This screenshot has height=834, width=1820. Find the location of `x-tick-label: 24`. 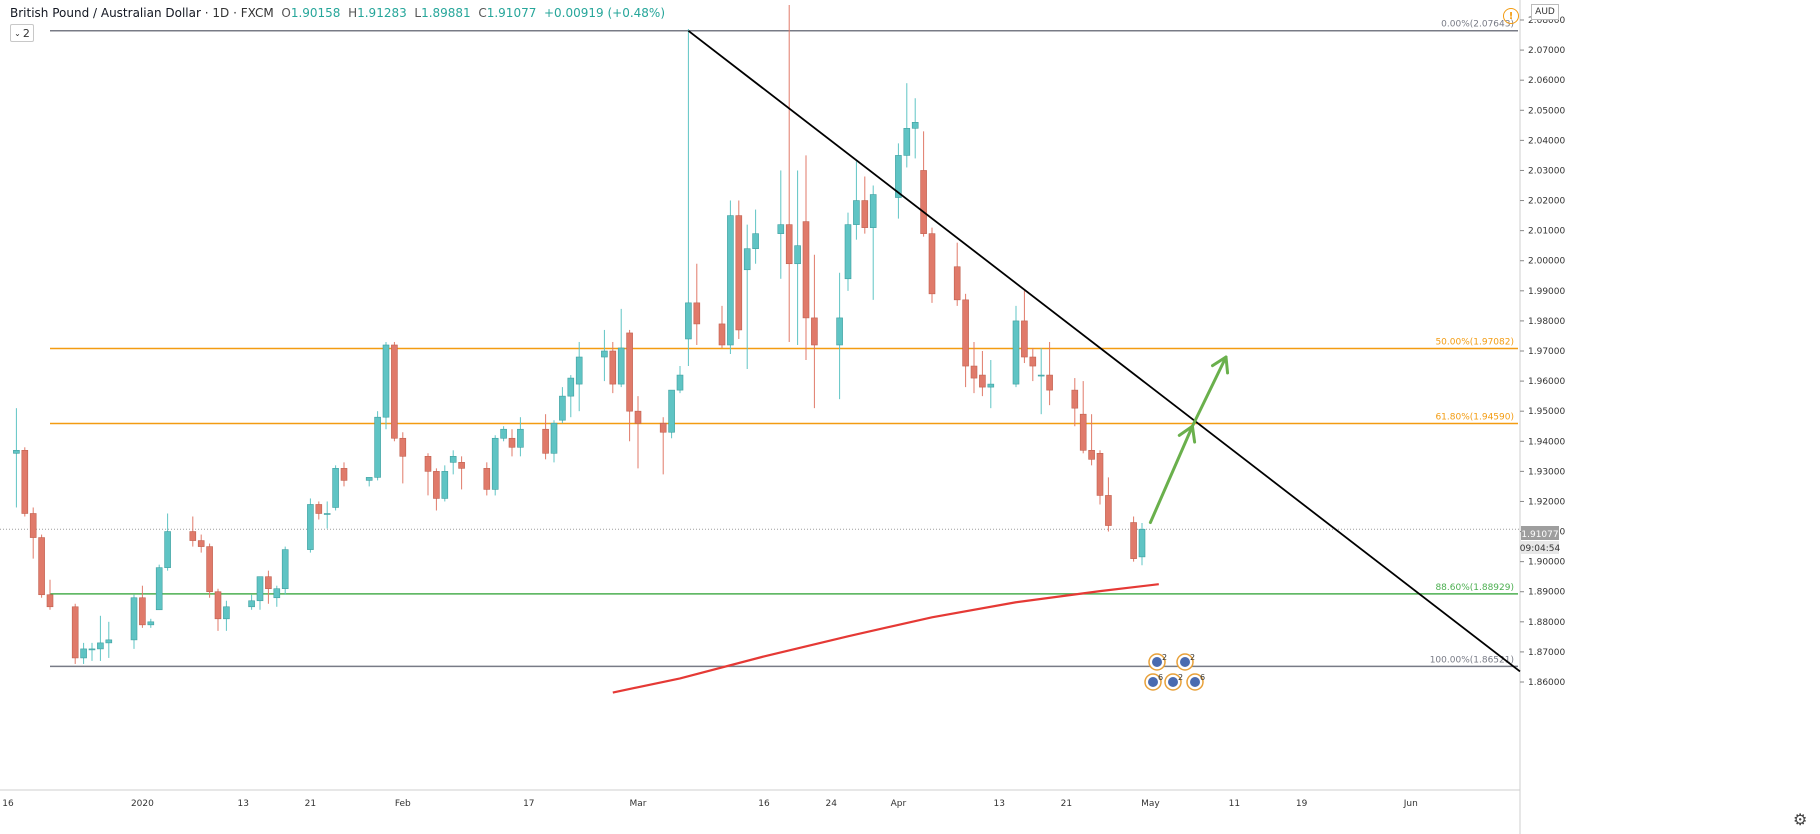

x-tick-label: 24 is located at coordinates (831, 804).